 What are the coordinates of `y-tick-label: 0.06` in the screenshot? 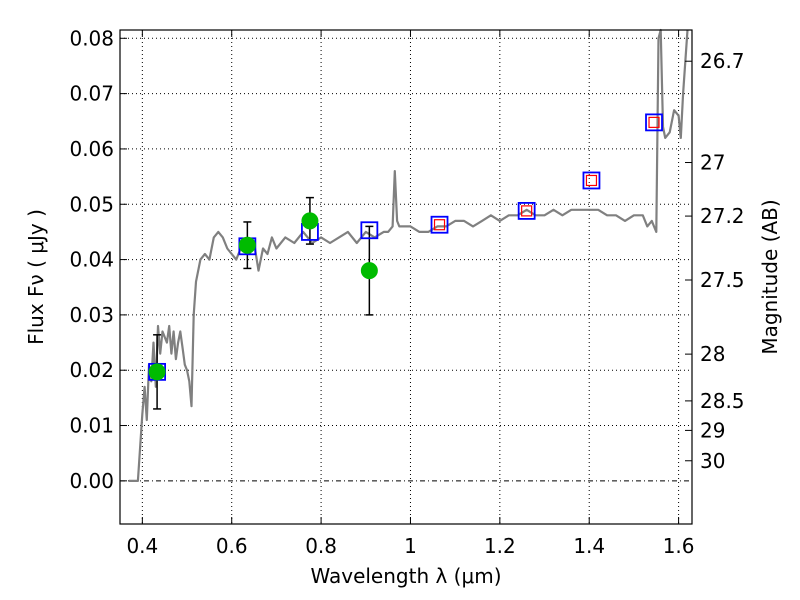 It's located at (91, 149).